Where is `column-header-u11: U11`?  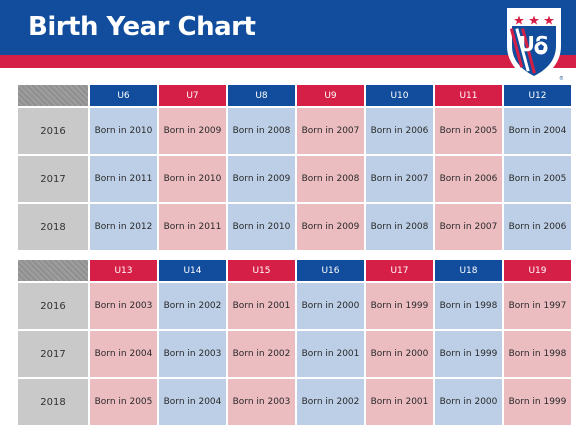
column-header-u11: U11 is located at coordinates (468, 95).